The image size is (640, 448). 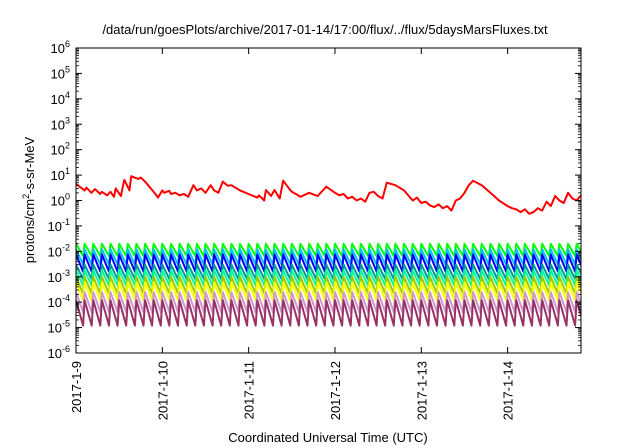 I want to click on y-tick-label: 10⁻⁴, so click(x=59, y=301).